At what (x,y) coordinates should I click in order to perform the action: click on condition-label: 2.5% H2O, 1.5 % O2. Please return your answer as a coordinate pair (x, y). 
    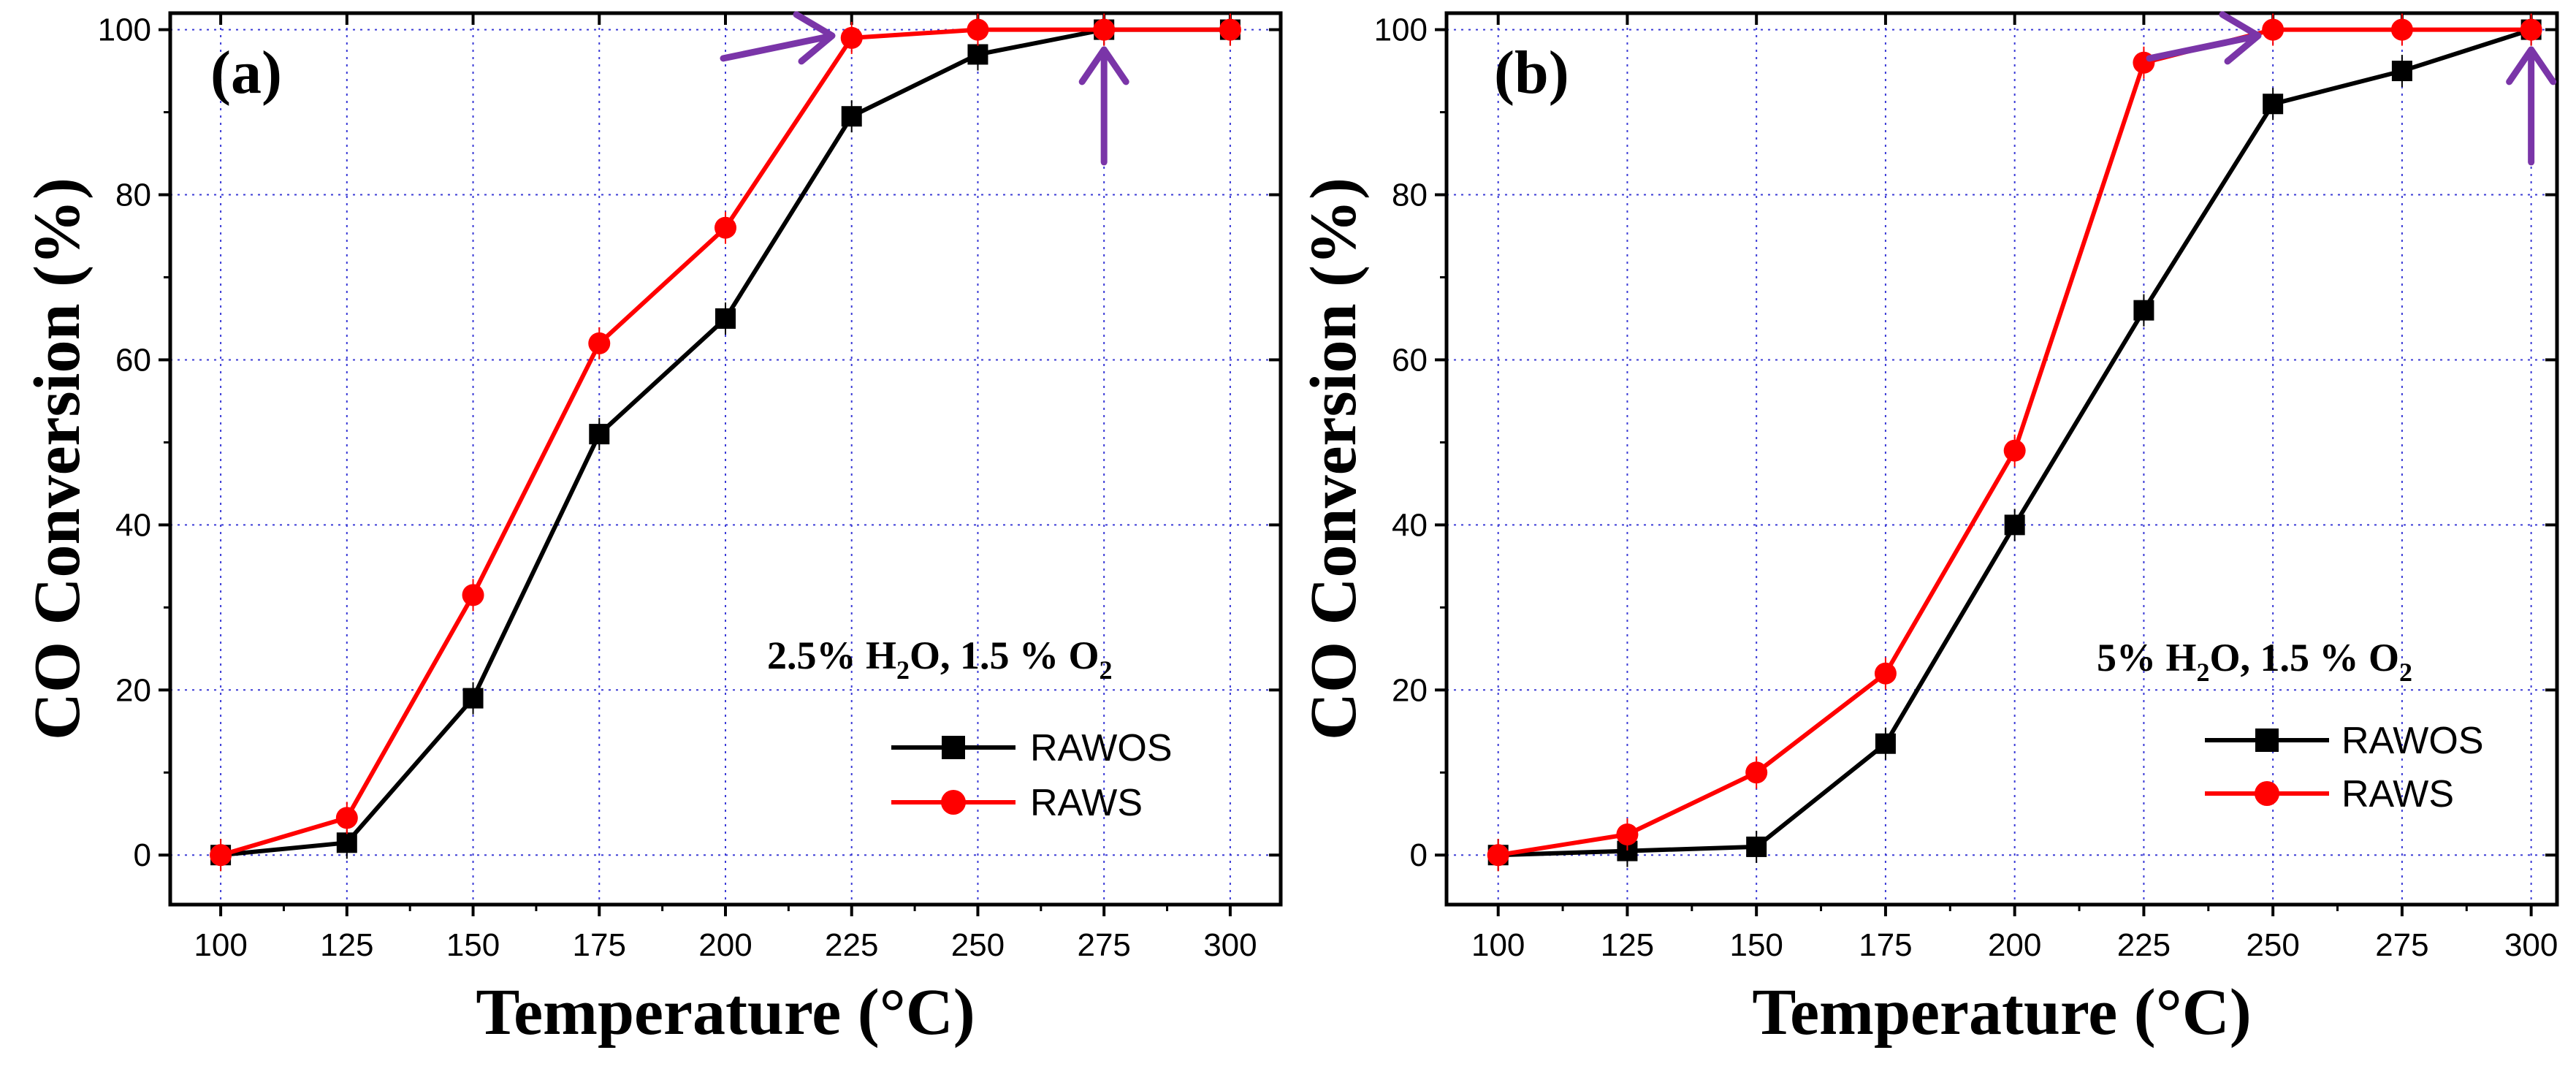
    Looking at the image, I should click on (940, 659).